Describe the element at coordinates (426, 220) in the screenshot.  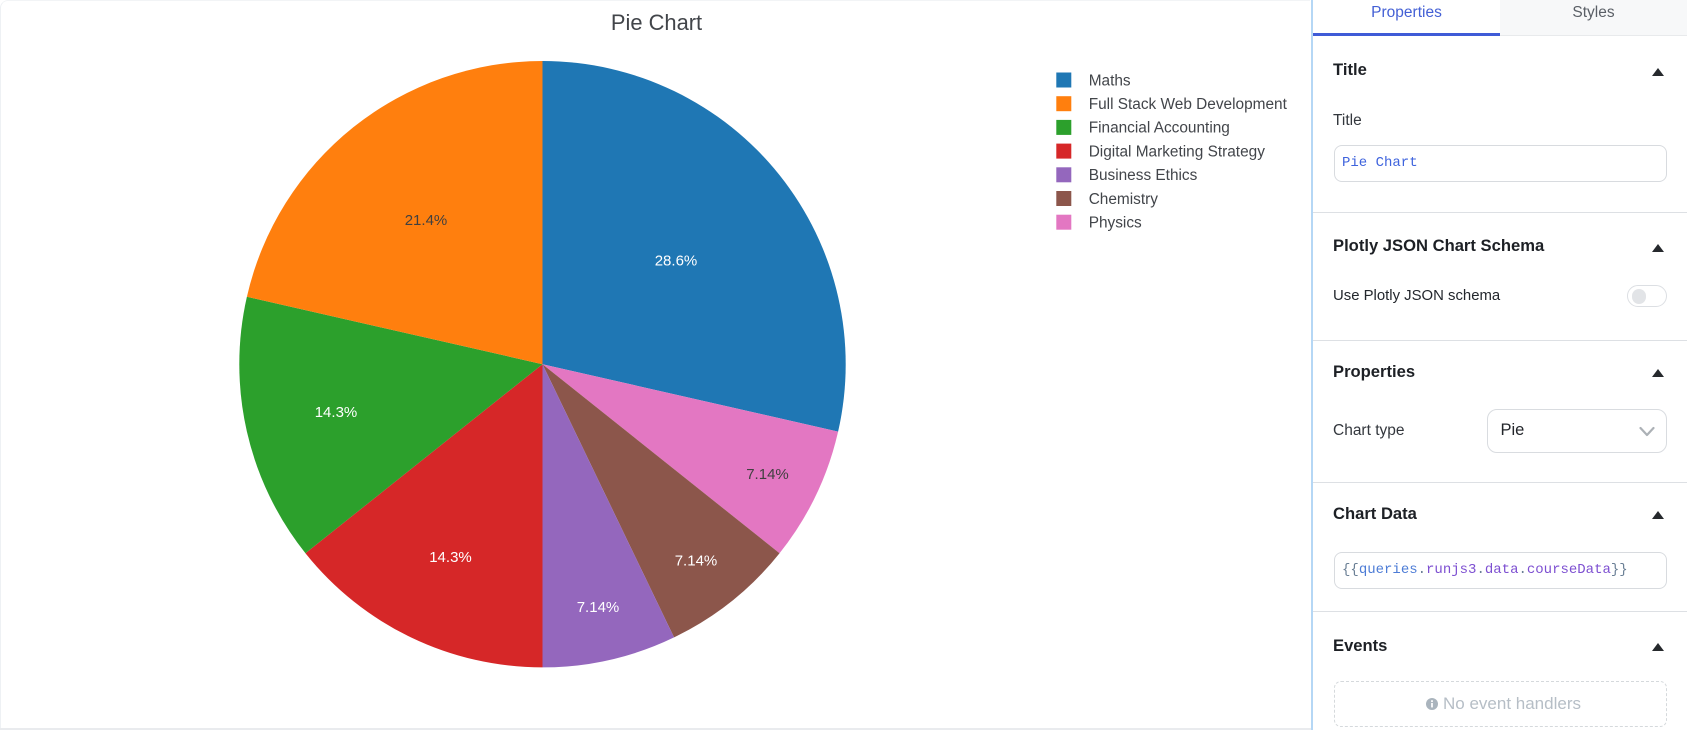
I see `svg-text: 21.4%` at that location.